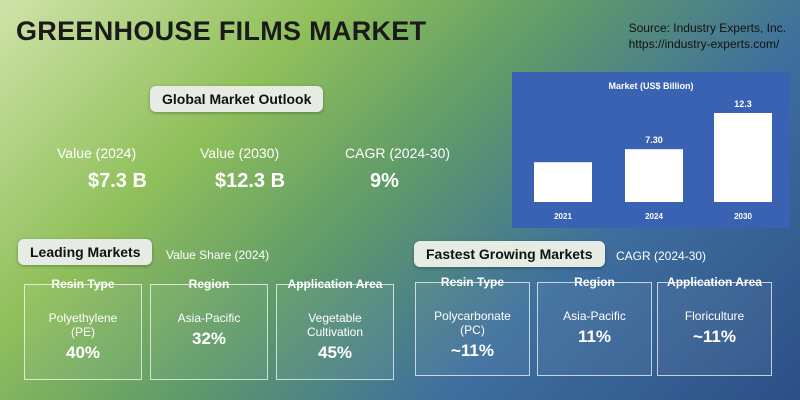 This screenshot has height=400, width=800. I want to click on card: Application Area Floriculture ~11%, so click(714, 325).